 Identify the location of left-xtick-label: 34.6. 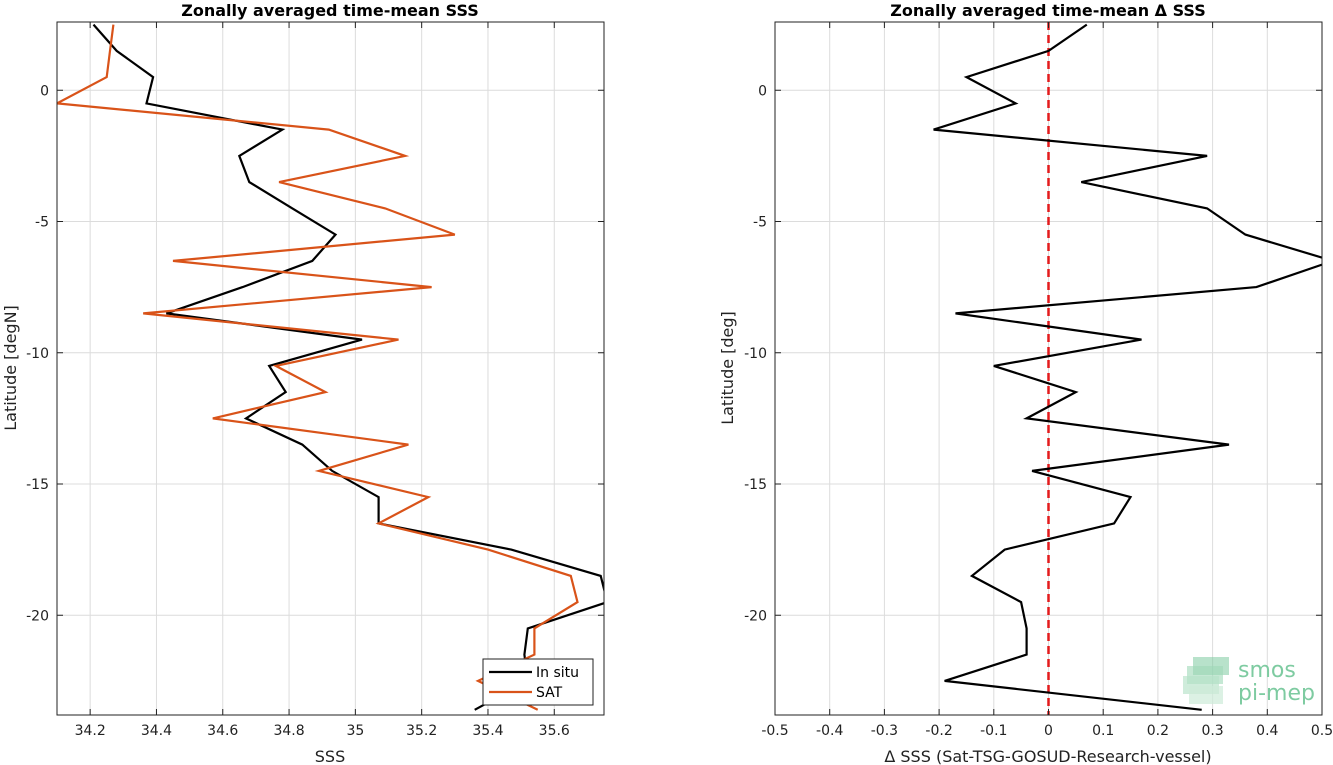
(222, 731).